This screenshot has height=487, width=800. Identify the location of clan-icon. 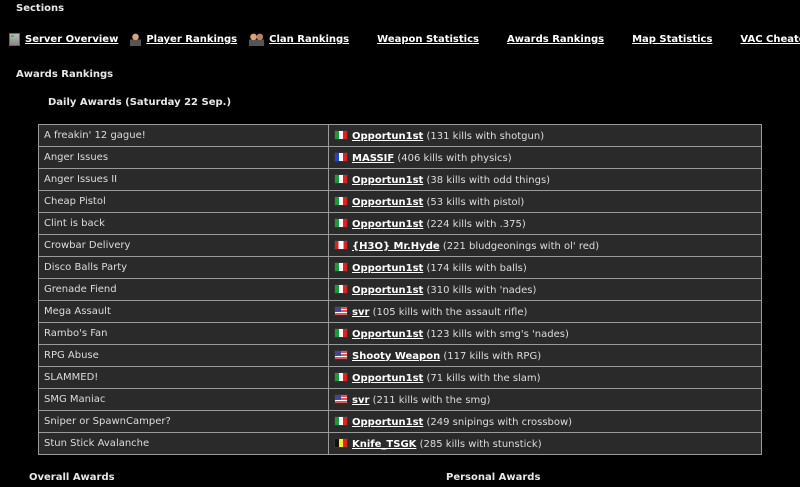
(257, 39).